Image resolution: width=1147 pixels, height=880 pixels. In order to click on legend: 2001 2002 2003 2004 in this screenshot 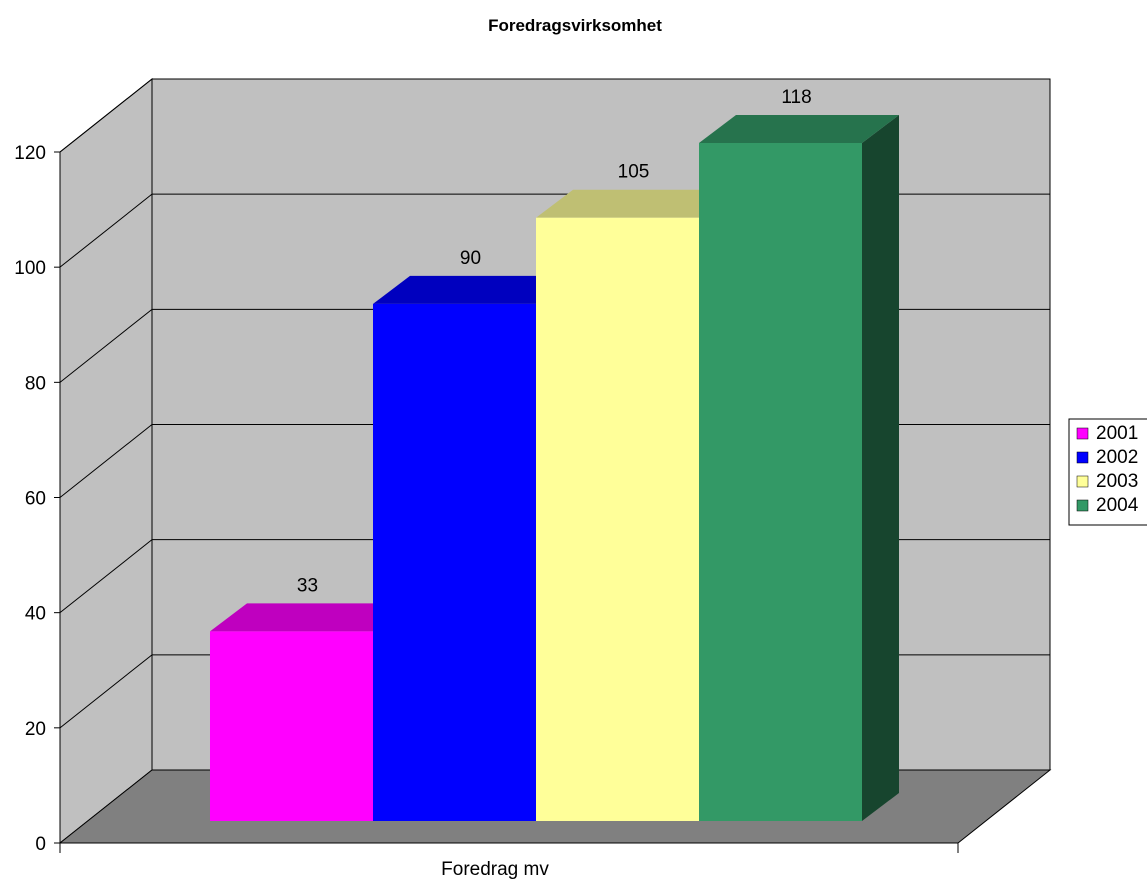, I will do `click(1107, 472)`.